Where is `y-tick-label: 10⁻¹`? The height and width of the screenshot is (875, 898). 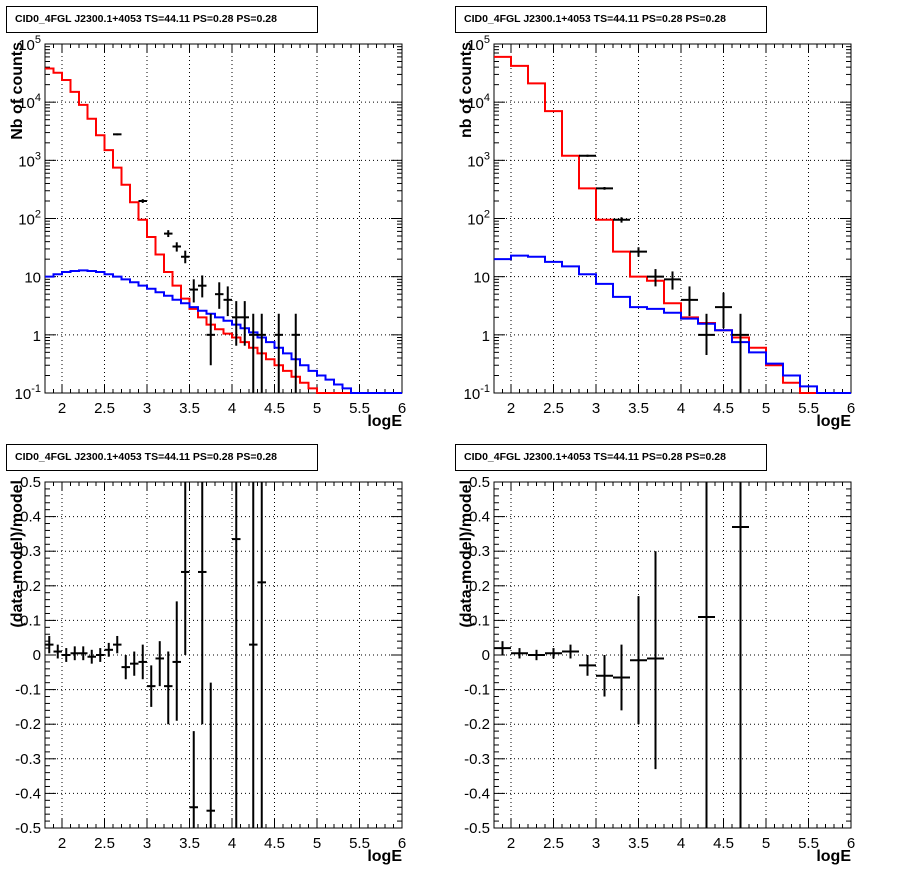 y-tick-label: 10⁻¹ is located at coordinates (477, 393).